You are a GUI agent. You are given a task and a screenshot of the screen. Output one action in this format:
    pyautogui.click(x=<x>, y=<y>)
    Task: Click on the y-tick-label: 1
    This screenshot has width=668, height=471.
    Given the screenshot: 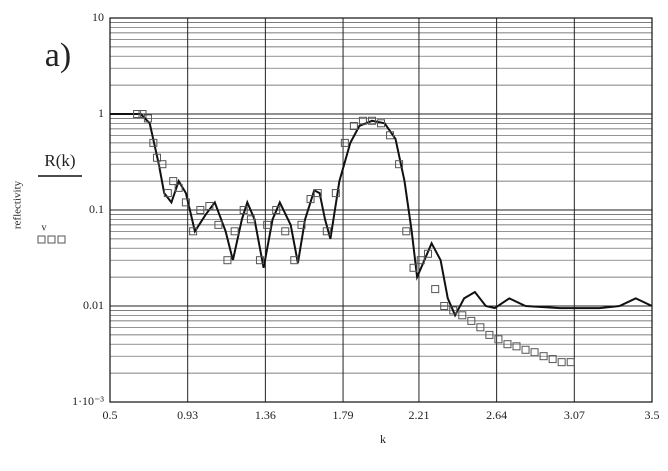 What is the action you would take?
    pyautogui.click(x=101, y=113)
    